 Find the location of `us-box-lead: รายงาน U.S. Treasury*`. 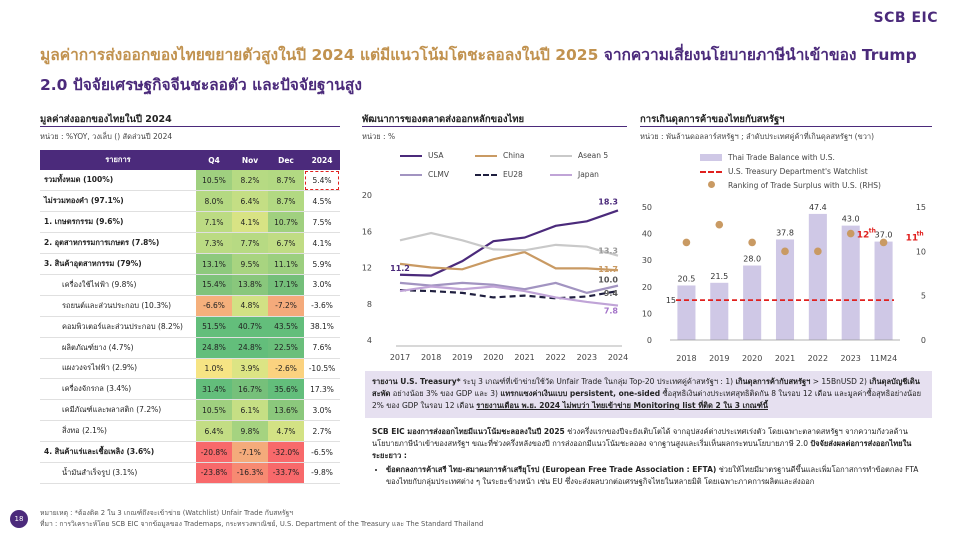

us-box-lead: รายงาน U.S. Treasury* is located at coordinates (416, 381).